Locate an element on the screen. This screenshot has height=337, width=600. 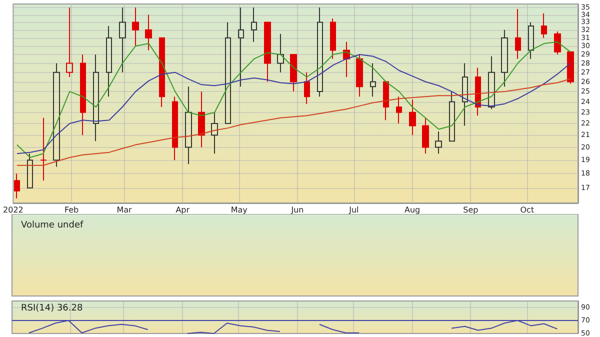
x-tick-label: 2022 is located at coordinates (13, 210).